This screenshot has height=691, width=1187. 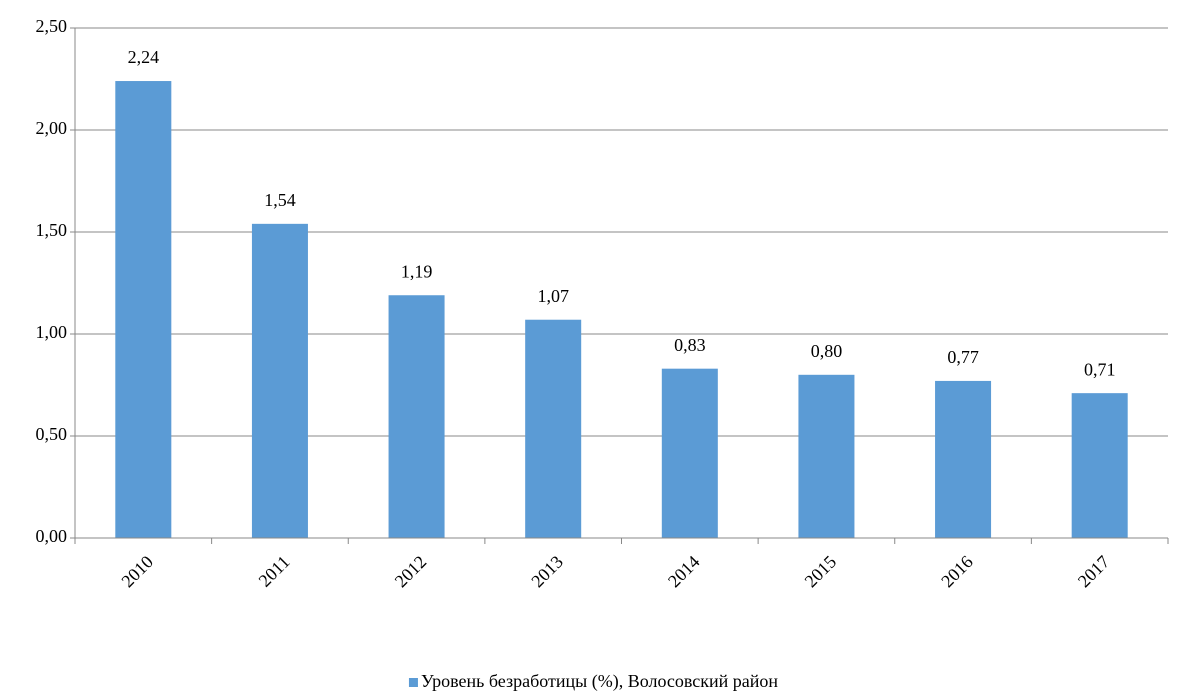 I want to click on y-tick-label: 0,00, so click(x=52, y=536).